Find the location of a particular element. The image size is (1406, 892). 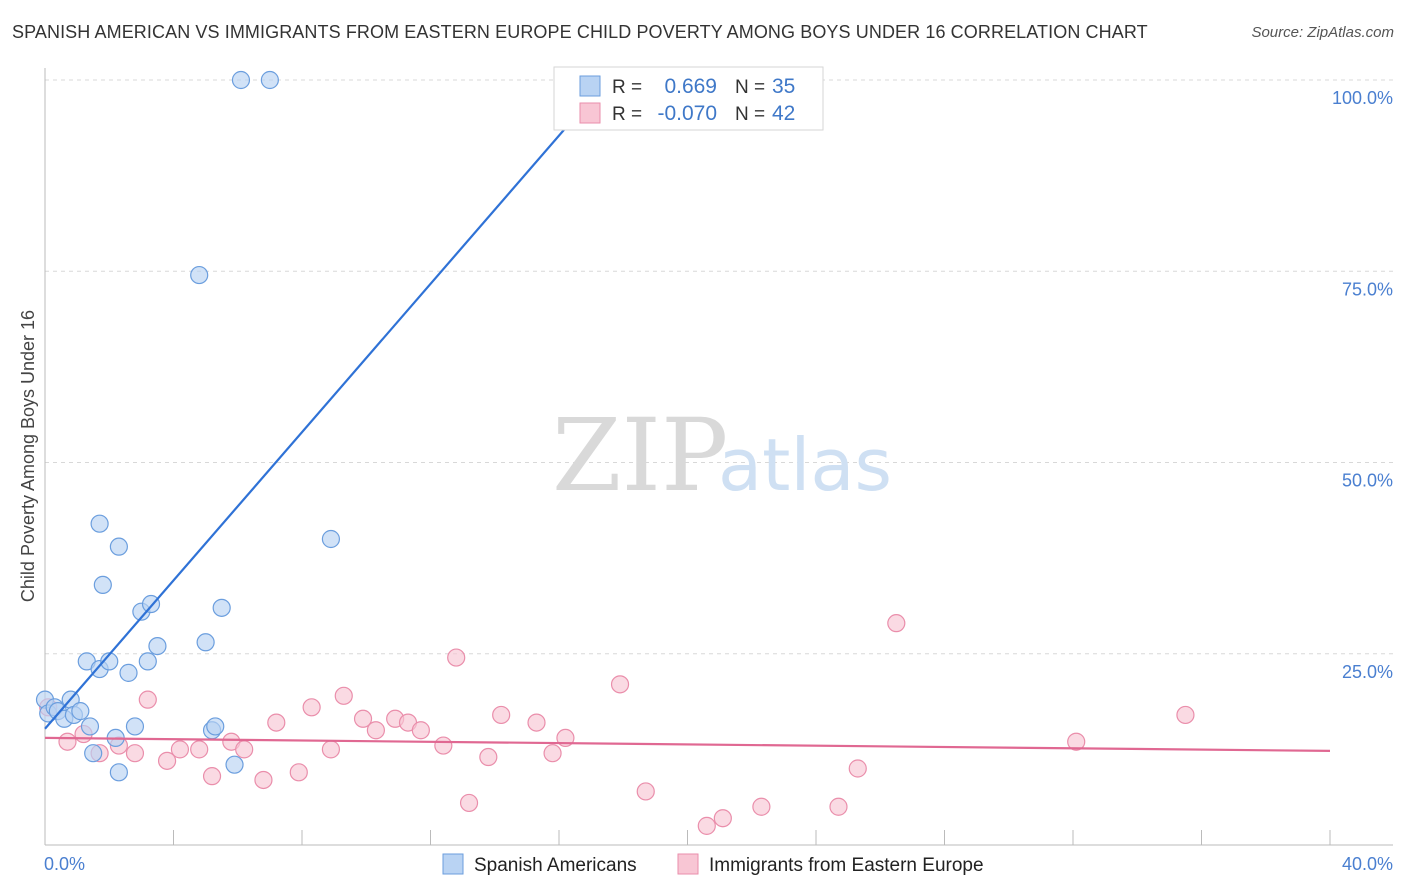

legend-r-value-pink: -0.070 is located at coordinates (687, 113).